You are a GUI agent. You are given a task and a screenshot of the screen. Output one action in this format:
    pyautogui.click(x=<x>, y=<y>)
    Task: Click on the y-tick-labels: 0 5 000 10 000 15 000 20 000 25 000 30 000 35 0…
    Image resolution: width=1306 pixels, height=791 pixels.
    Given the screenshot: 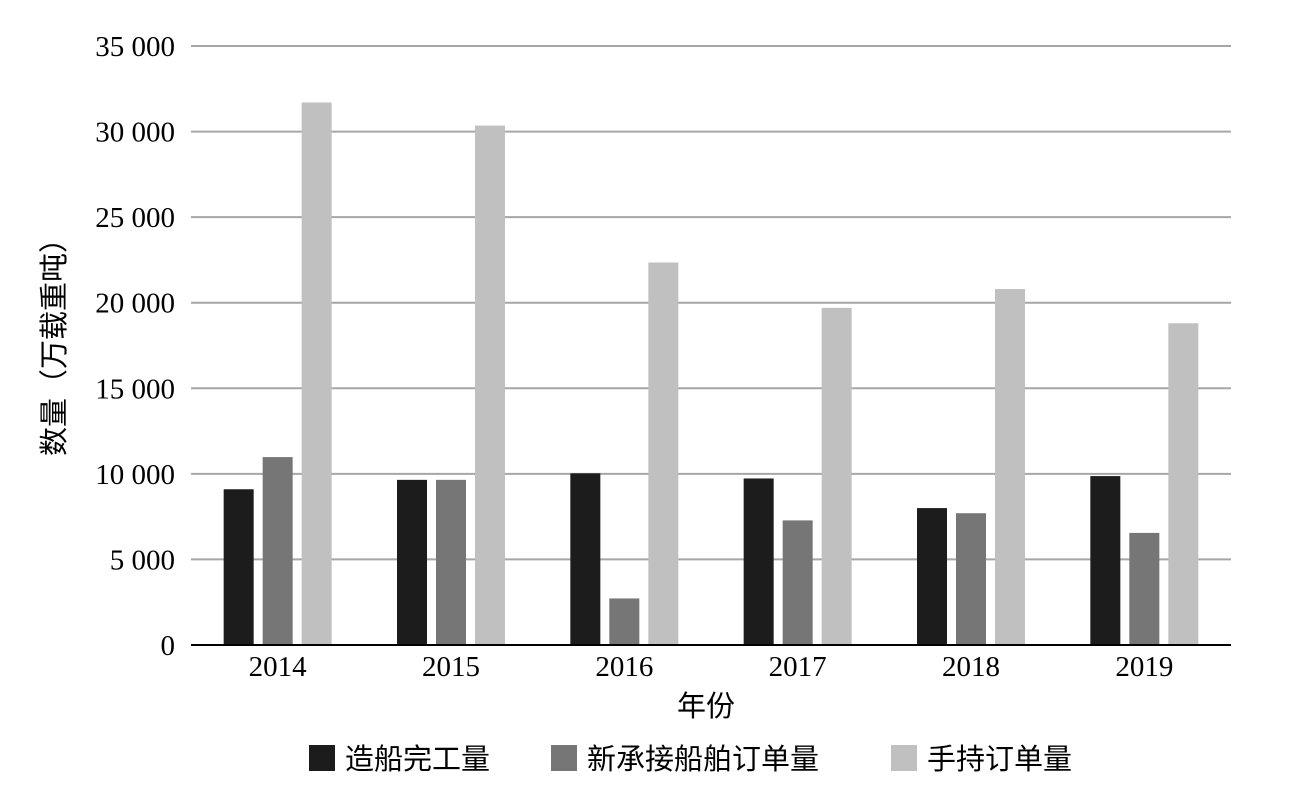 What is the action you would take?
    pyautogui.click(x=135, y=346)
    